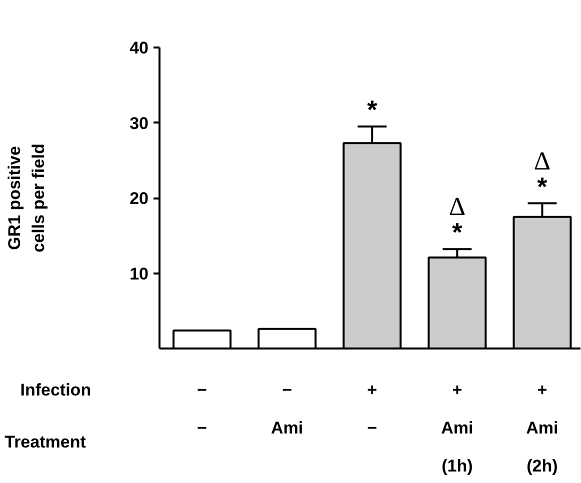 Image resolution: width=581 pixels, height=483 pixels. I want to click on text: Infection, so click(56, 390).